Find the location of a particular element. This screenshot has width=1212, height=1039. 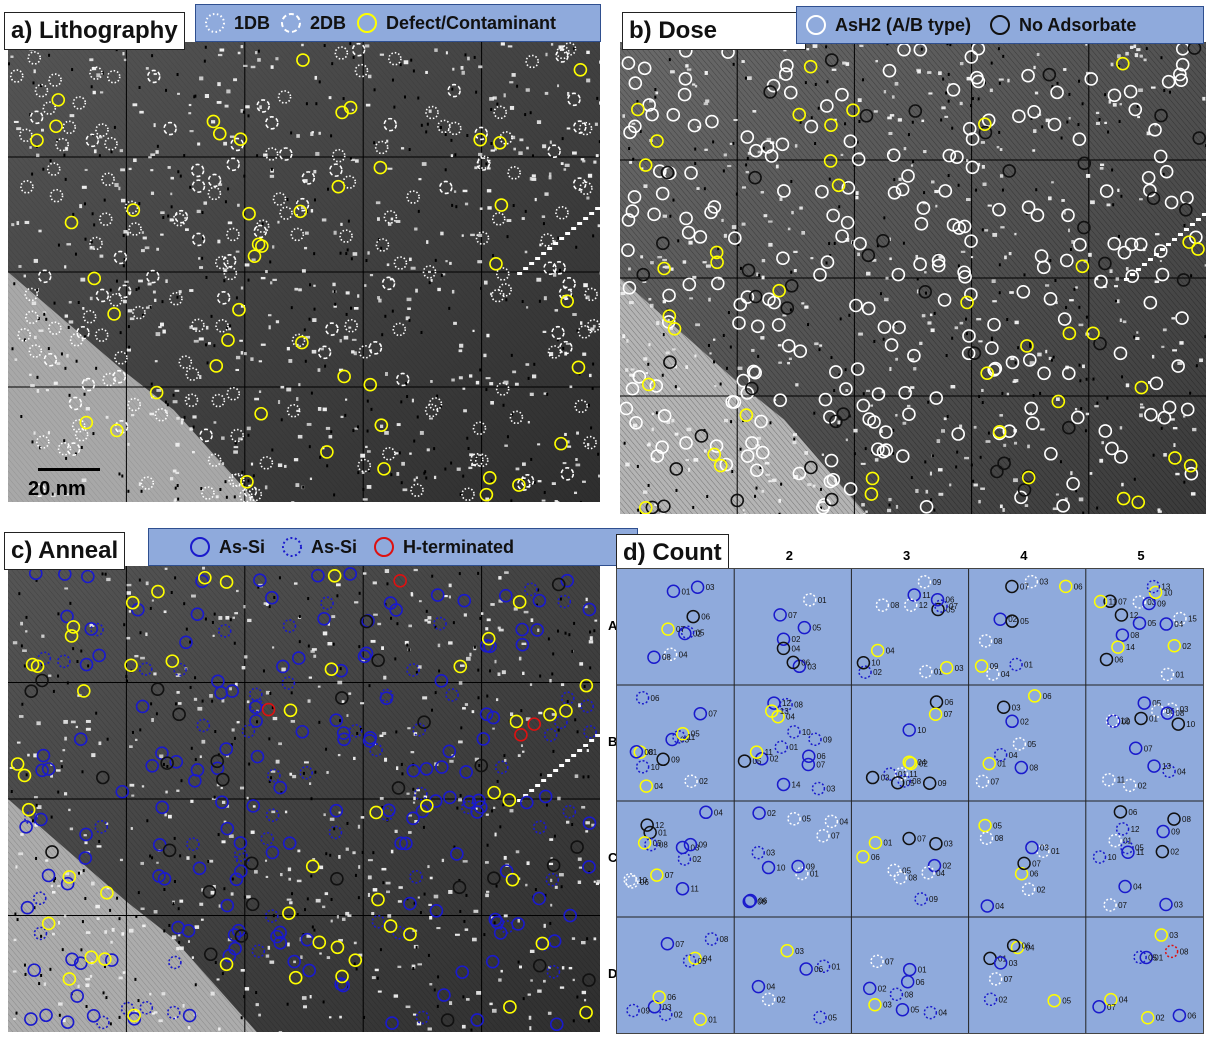

step-streak is located at coordinates (586, 218).